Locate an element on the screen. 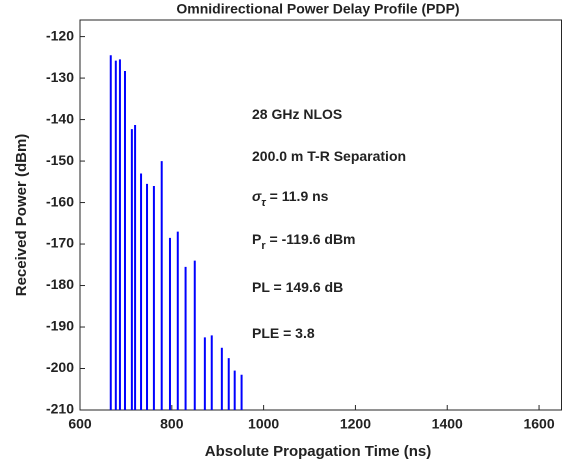 This screenshot has width=563, height=463. y-axis-label: Received Power (dBm) is located at coordinates (21, 215).